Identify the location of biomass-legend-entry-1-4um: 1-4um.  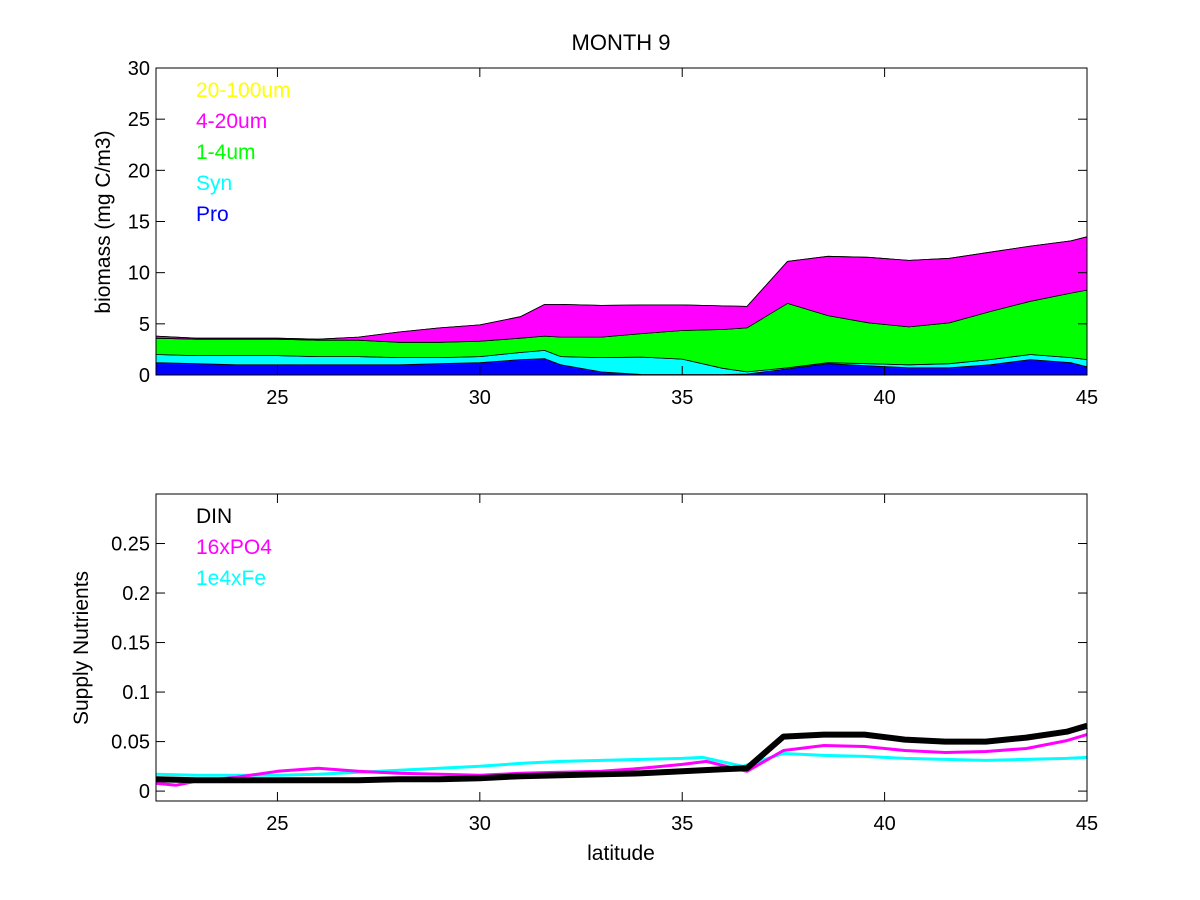
(226, 152).